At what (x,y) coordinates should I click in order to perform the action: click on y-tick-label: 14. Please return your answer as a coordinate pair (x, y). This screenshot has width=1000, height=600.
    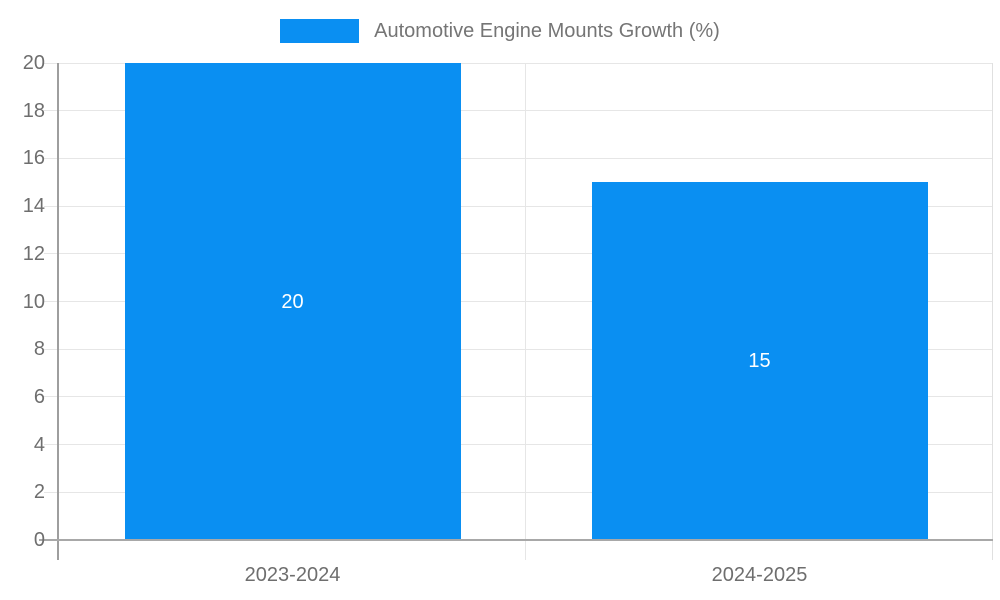
    Looking at the image, I should click on (33, 206).